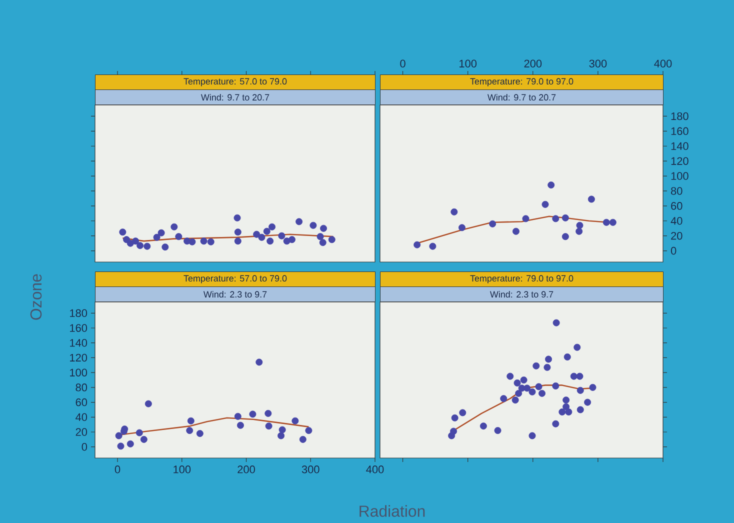 The image size is (734, 523). What do you see at coordinates (79, 372) in the screenshot?
I see `y-tick-label: 100` at bounding box center [79, 372].